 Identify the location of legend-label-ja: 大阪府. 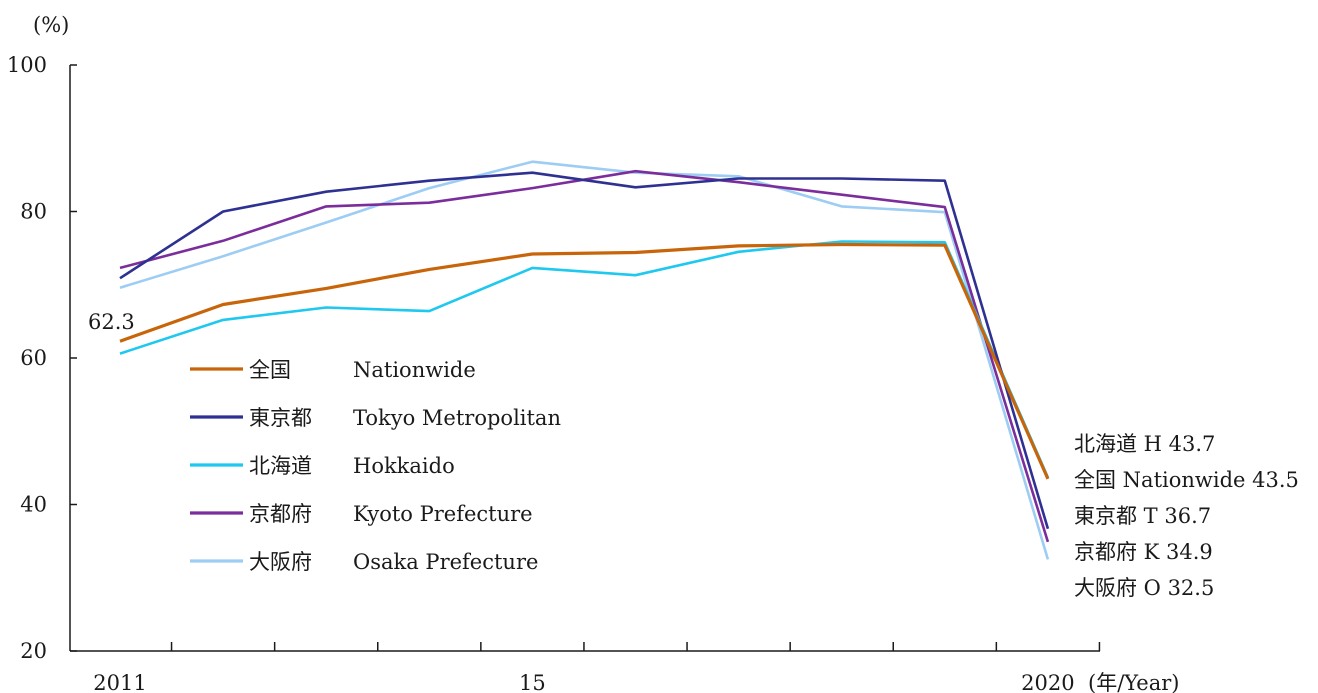
(280, 562).